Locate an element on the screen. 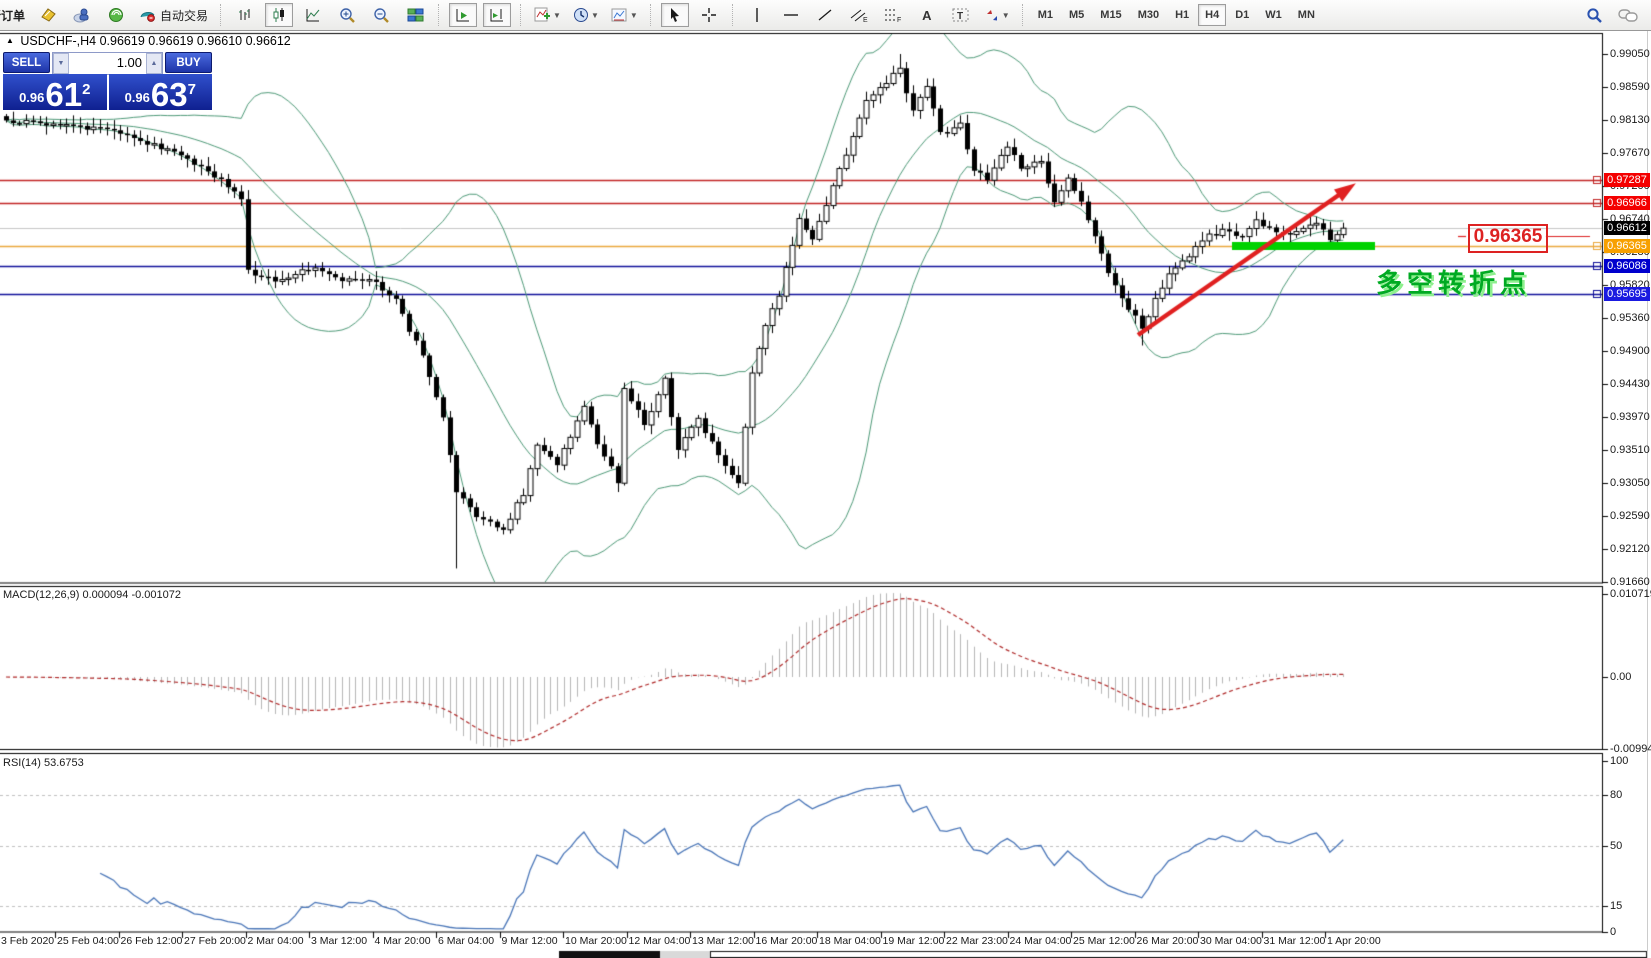 Image resolution: width=1651 pixels, height=958 pixels. sell-button: SELL is located at coordinates (26, 62).